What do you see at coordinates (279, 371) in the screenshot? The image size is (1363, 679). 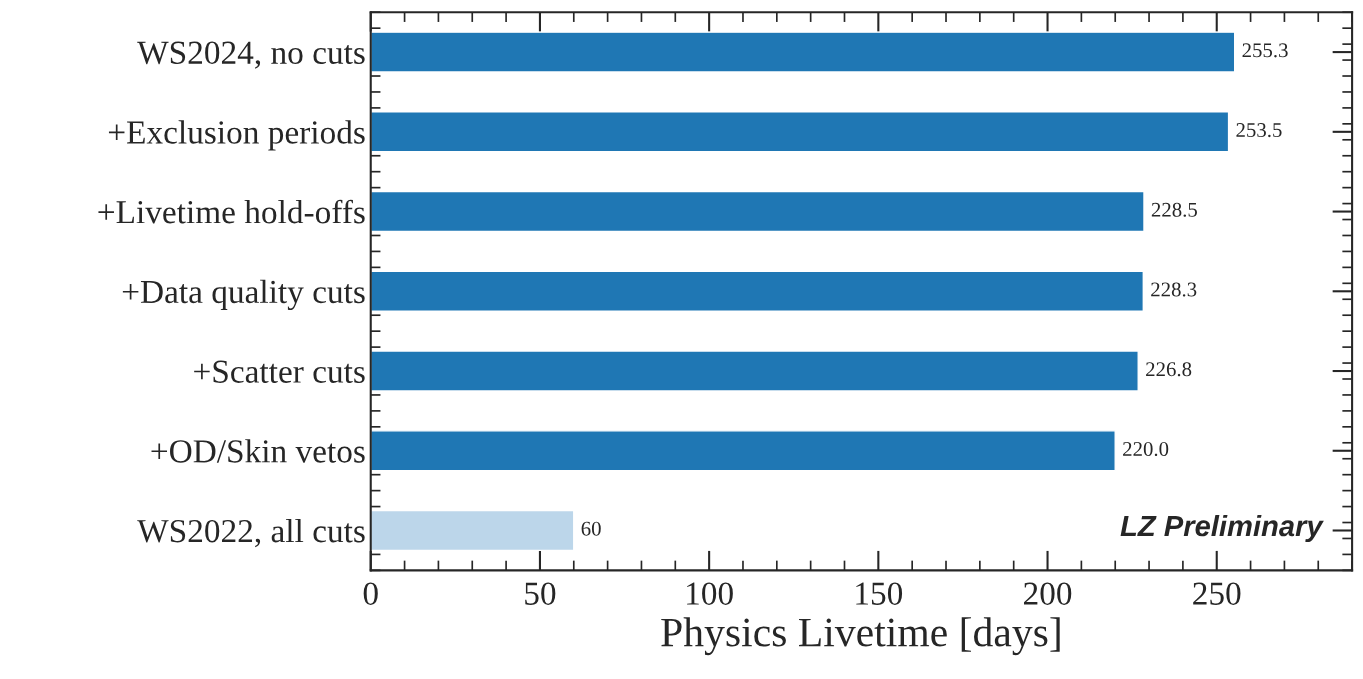 I see `y-tick-label: +Scatter cuts` at bounding box center [279, 371].